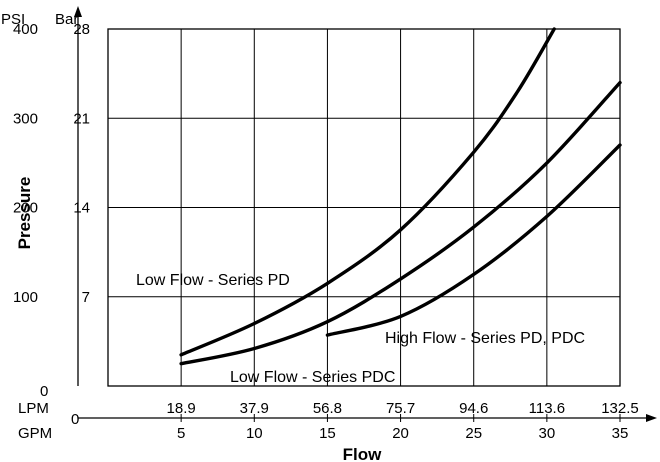 The image size is (660, 462). What do you see at coordinates (33, 408) in the screenshot?
I see `x-unit-secondary: LPM` at bounding box center [33, 408].